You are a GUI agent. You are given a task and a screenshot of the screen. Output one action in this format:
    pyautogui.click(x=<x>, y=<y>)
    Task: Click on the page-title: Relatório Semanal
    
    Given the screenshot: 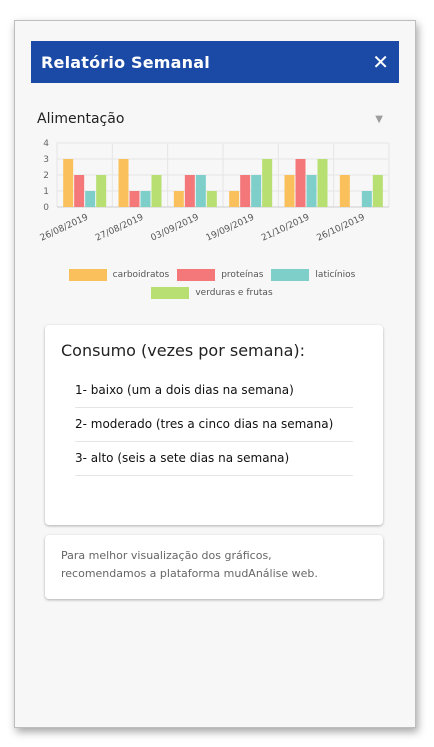 What is the action you would take?
    pyautogui.click(x=125, y=62)
    